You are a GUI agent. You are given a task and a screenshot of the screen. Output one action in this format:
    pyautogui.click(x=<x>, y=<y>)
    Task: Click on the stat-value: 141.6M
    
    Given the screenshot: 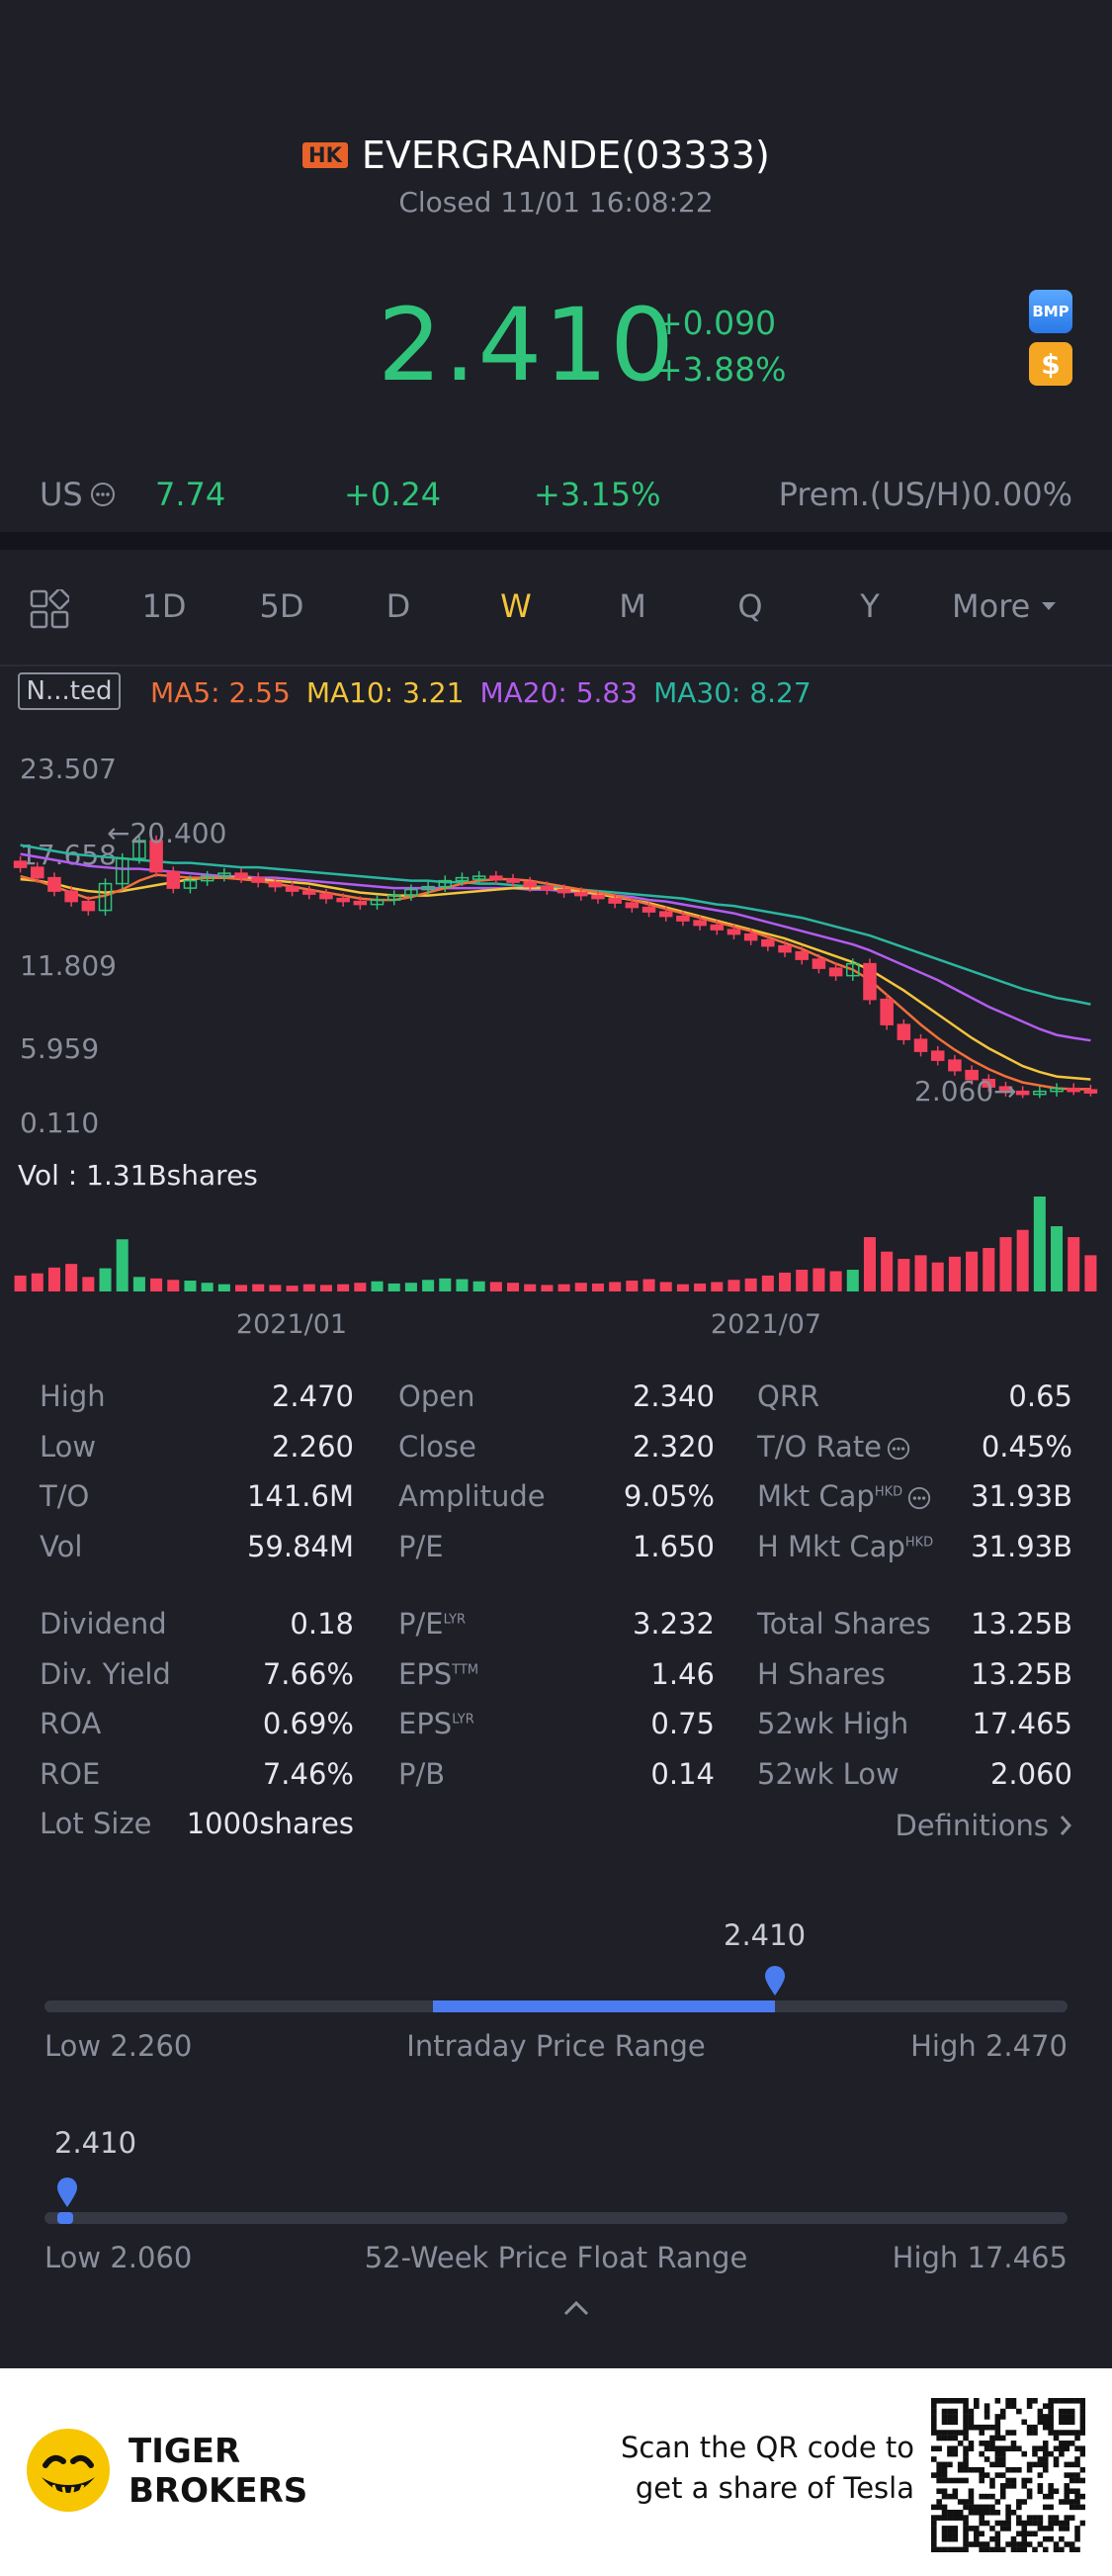 What is the action you would take?
    pyautogui.click(x=300, y=1496)
    